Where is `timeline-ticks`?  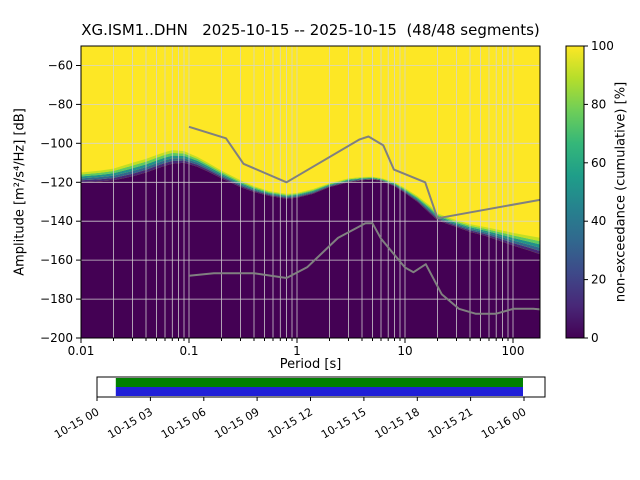
timeline-ticks is located at coordinates (310, 399).